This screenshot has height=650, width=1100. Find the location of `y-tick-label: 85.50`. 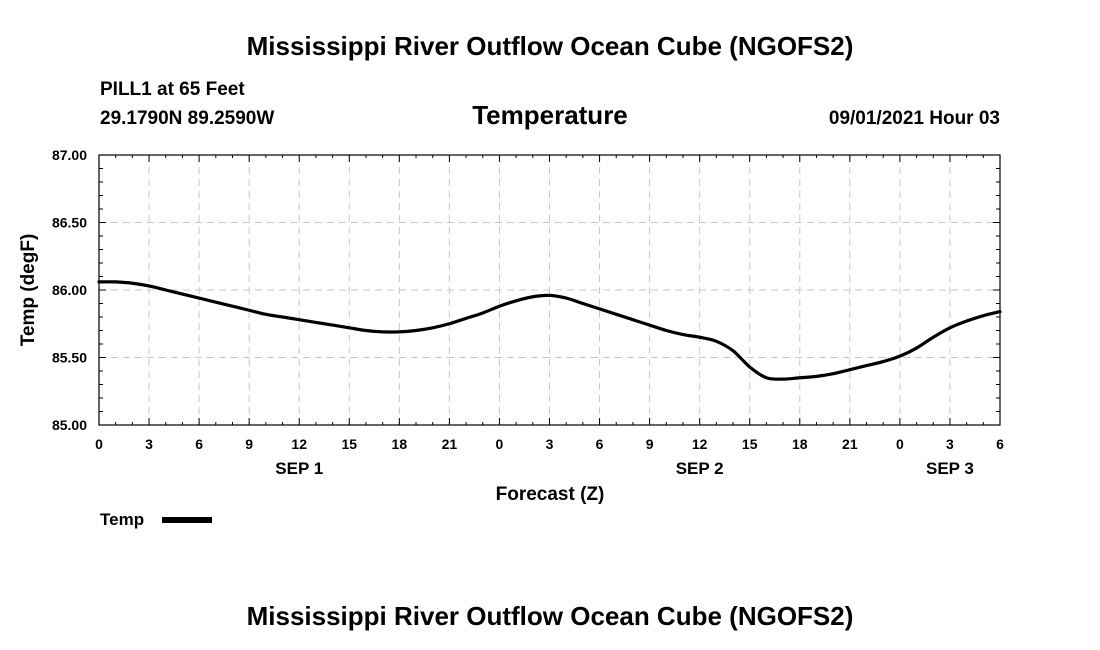

y-tick-label: 85.50 is located at coordinates (69, 358).